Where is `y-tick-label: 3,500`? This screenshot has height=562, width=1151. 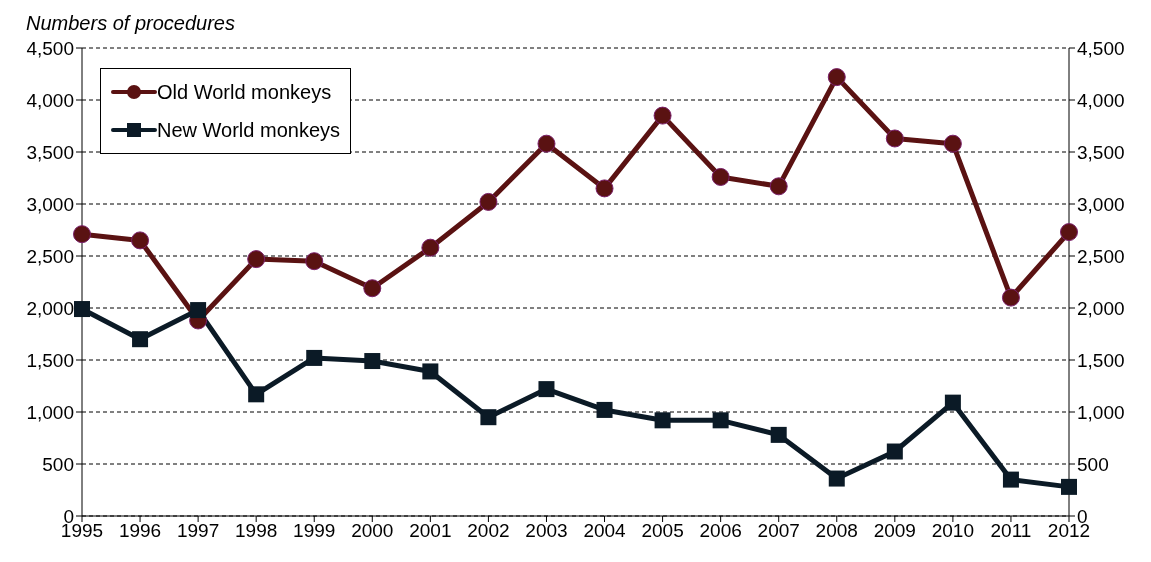 y-tick-label: 3,500 is located at coordinates (50, 152).